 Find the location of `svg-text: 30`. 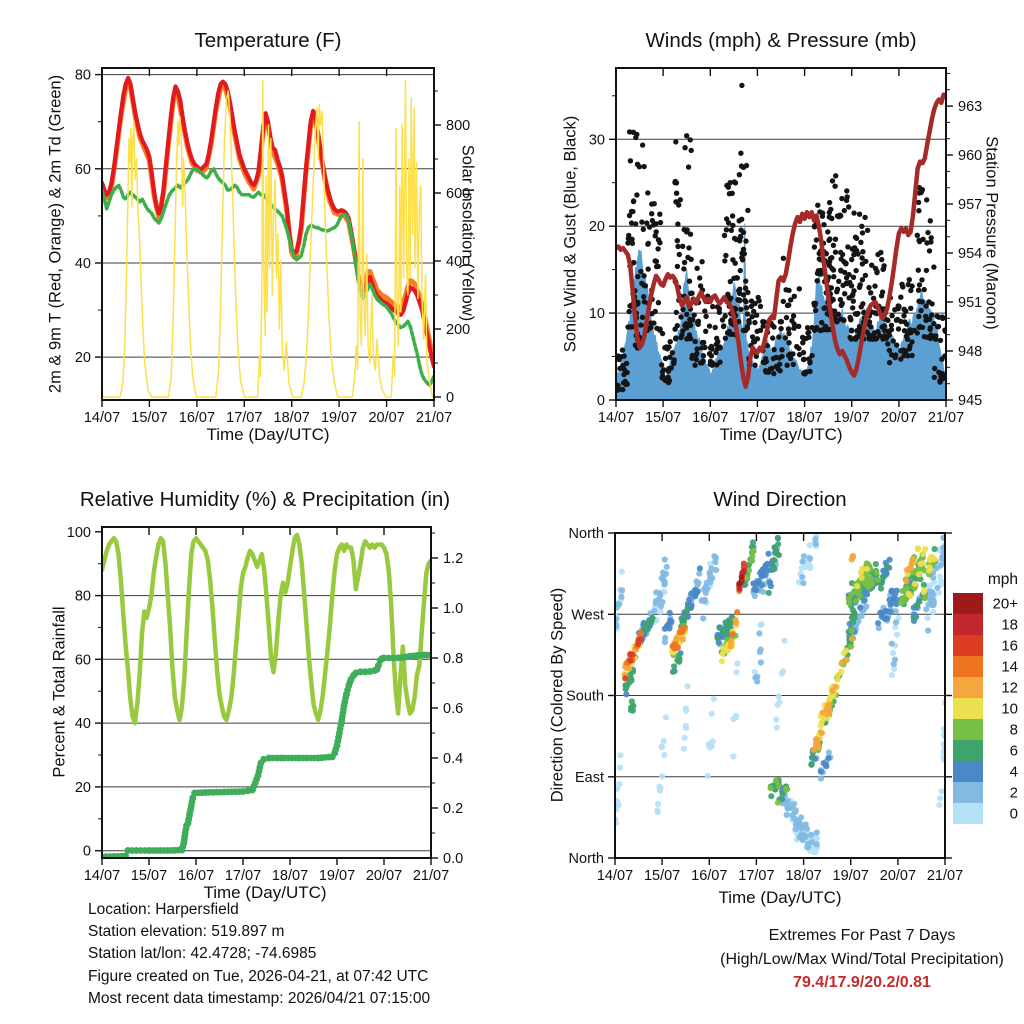

svg-text: 30 is located at coordinates (597, 140).